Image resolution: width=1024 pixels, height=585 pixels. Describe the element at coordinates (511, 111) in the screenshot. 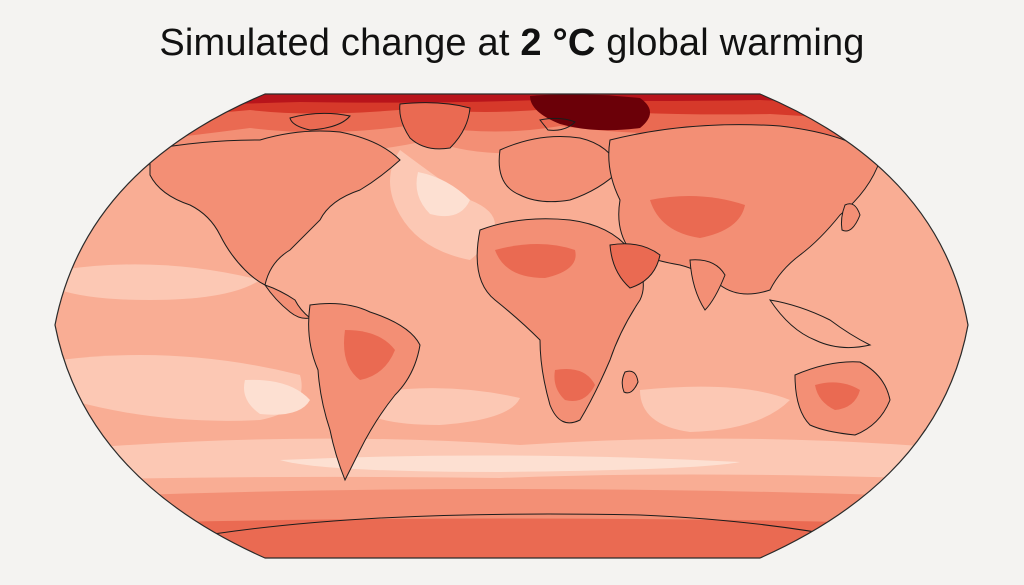

I see `band-arctic-hot` at that location.